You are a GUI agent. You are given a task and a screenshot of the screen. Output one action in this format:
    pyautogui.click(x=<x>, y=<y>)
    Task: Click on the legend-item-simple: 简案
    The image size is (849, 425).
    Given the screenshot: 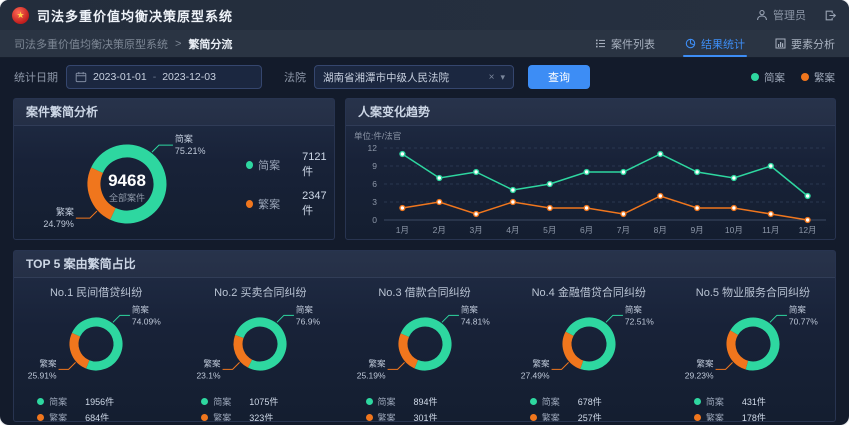 What is the action you would take?
    pyautogui.click(x=768, y=77)
    